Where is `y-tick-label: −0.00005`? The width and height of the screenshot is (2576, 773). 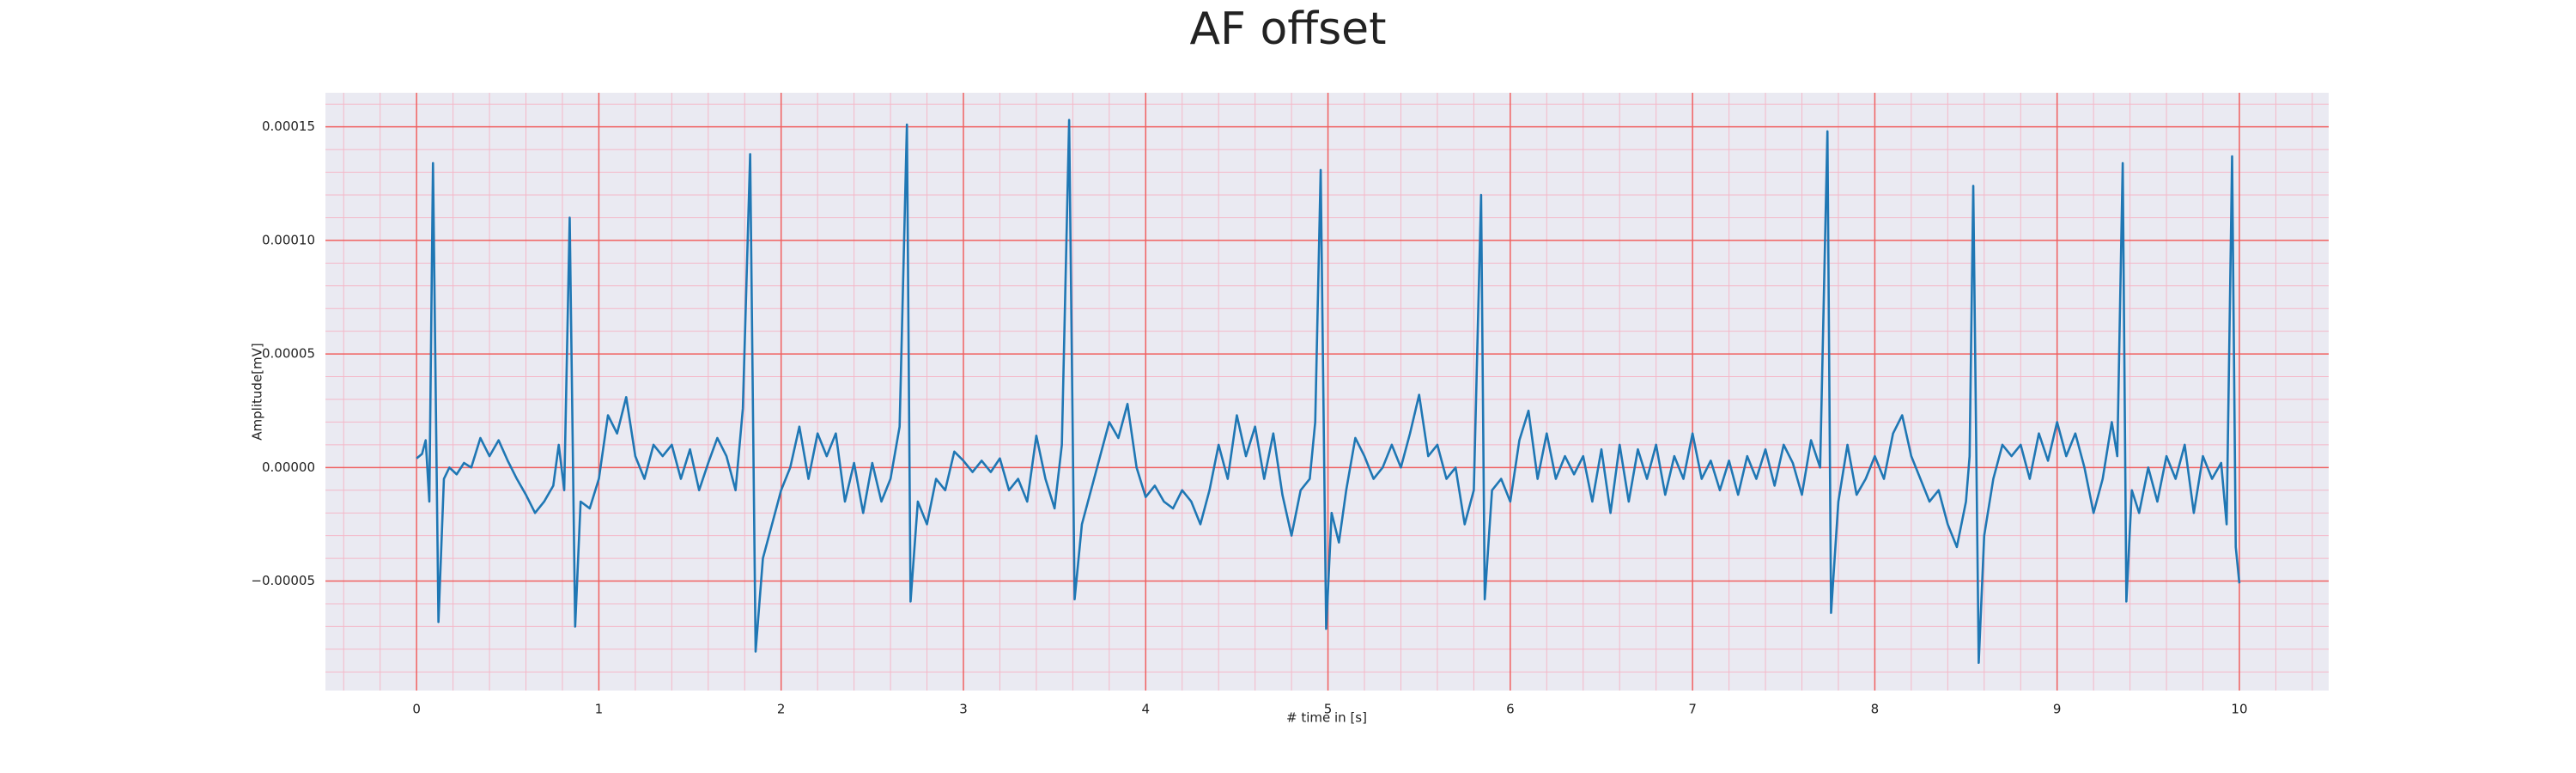
y-tick-label: −0.00005 is located at coordinates (283, 580).